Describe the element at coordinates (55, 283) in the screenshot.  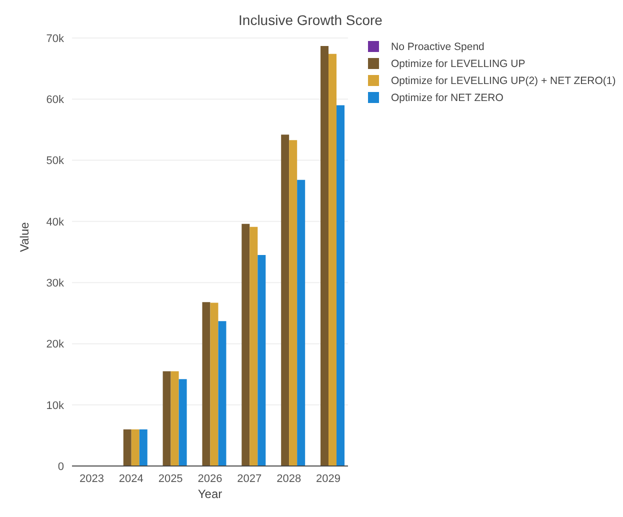
I see `y-tick-label: 30k` at that location.